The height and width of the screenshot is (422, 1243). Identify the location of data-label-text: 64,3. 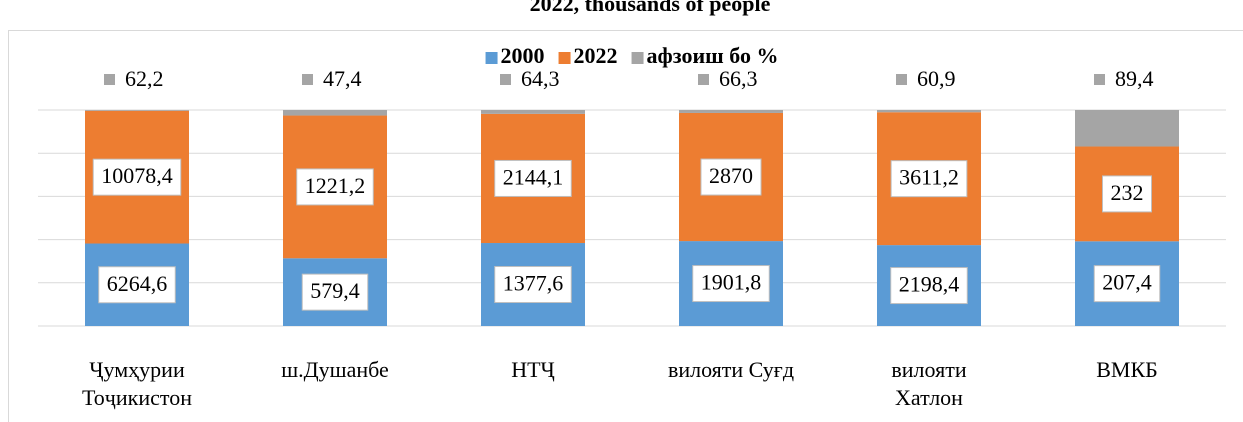
(540, 78).